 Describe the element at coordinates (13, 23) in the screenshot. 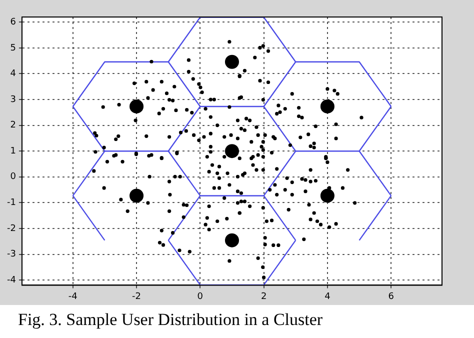

I see `y-tick-label: 6` at that location.